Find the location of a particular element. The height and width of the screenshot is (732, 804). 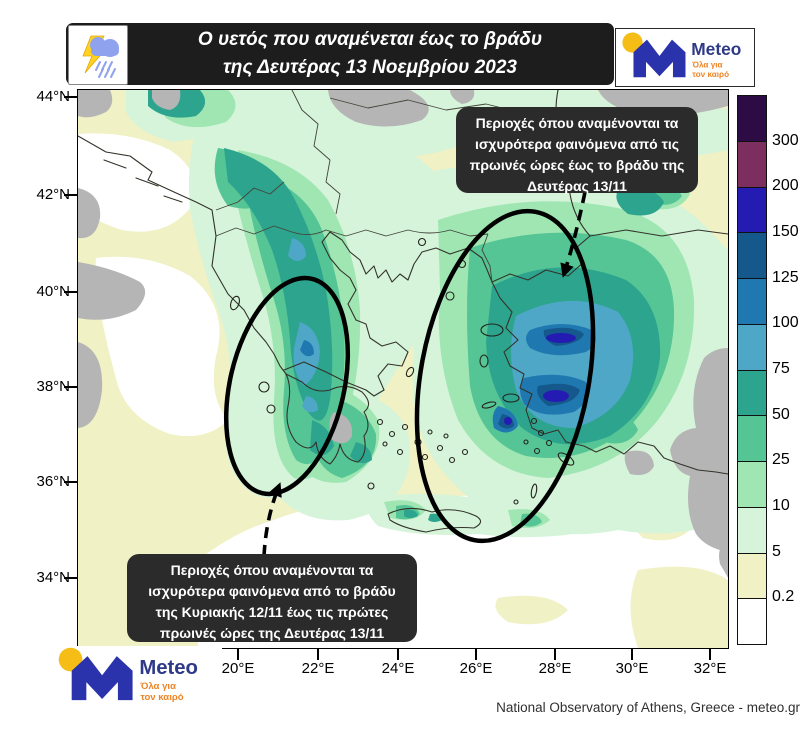

callout-sw-line1: Περιοχές όπου αναμένονται τα is located at coordinates (272, 570).